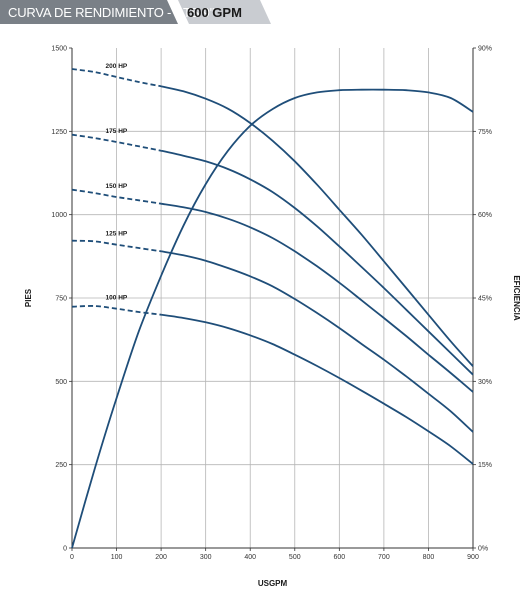  I want to click on x-tick-label: 700, so click(384, 557).